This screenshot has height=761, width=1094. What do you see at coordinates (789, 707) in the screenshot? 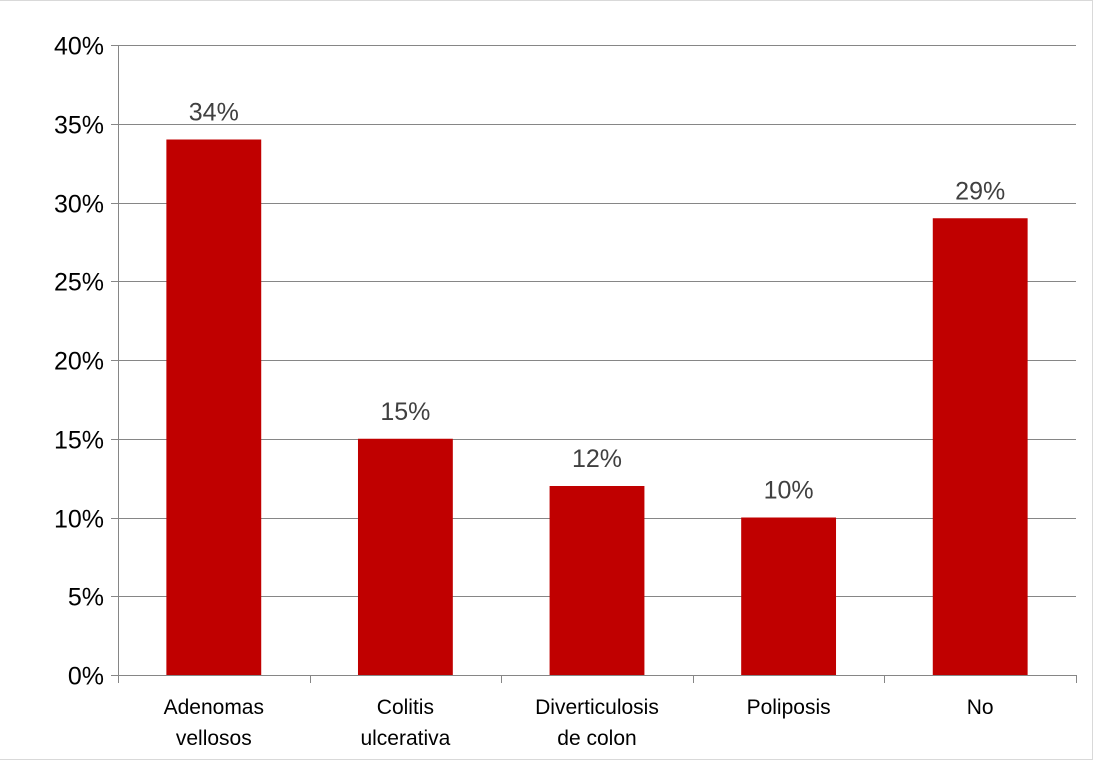
I see `x-category-label: Poliposis` at bounding box center [789, 707].